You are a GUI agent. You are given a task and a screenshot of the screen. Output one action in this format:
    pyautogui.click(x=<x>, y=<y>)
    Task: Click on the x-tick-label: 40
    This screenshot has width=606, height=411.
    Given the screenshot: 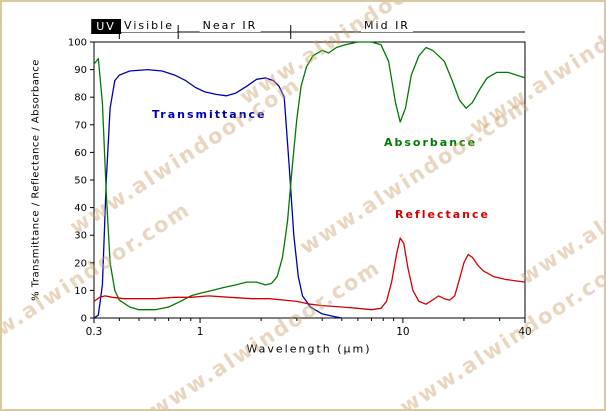 What is the action you would take?
    pyautogui.click(x=524, y=332)
    